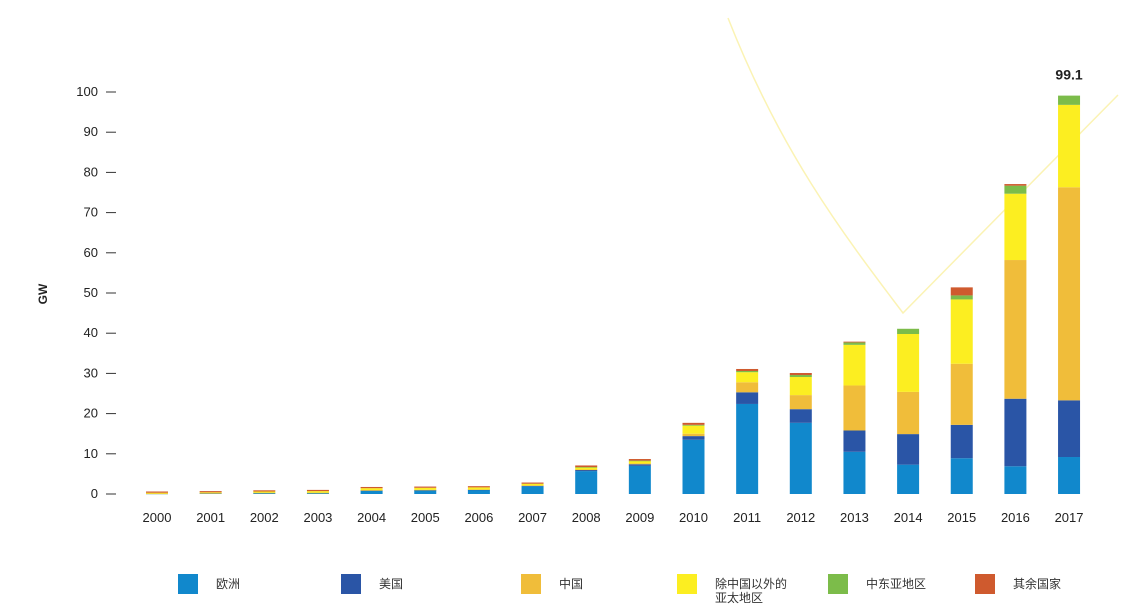  Describe the element at coordinates (1015, 517) in the screenshot. I see `x-tick-label: 2016` at that location.